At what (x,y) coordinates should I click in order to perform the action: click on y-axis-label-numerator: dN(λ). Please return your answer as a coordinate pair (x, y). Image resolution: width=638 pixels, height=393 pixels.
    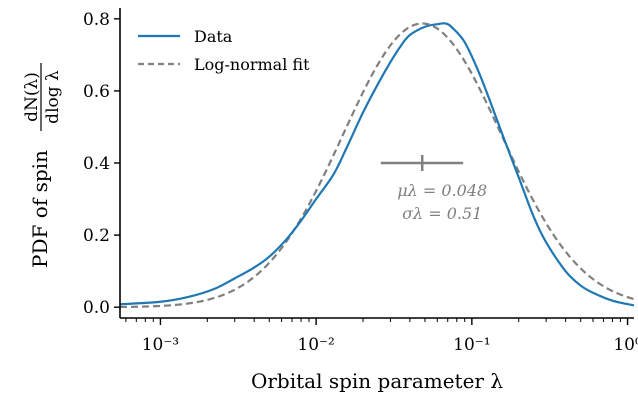
    Looking at the image, I should click on (32, 97).